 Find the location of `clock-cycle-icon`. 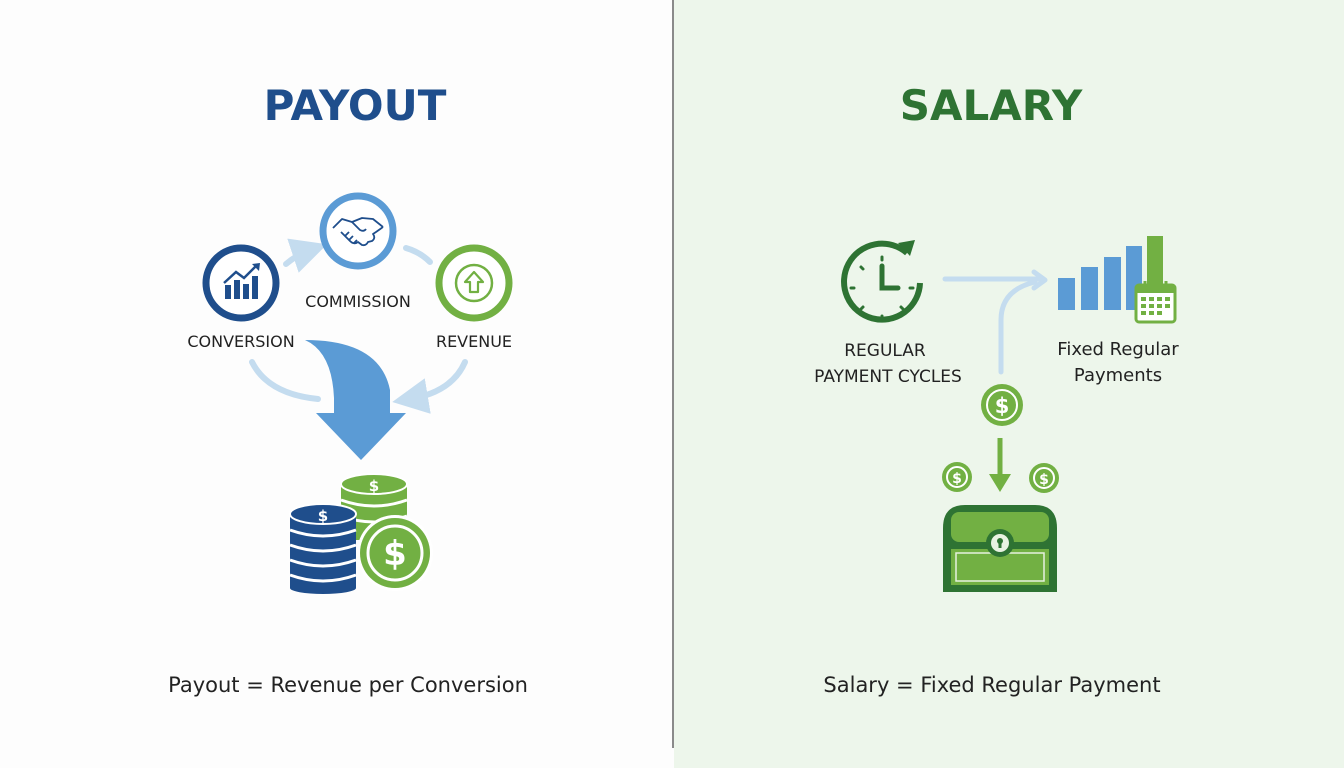

clock-cycle-icon is located at coordinates (882, 281).